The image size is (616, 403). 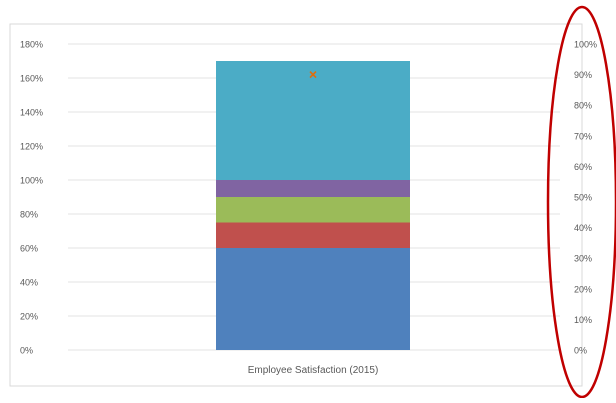 What do you see at coordinates (29, 249) in the screenshot?
I see `left-tick-label: 60%` at bounding box center [29, 249].